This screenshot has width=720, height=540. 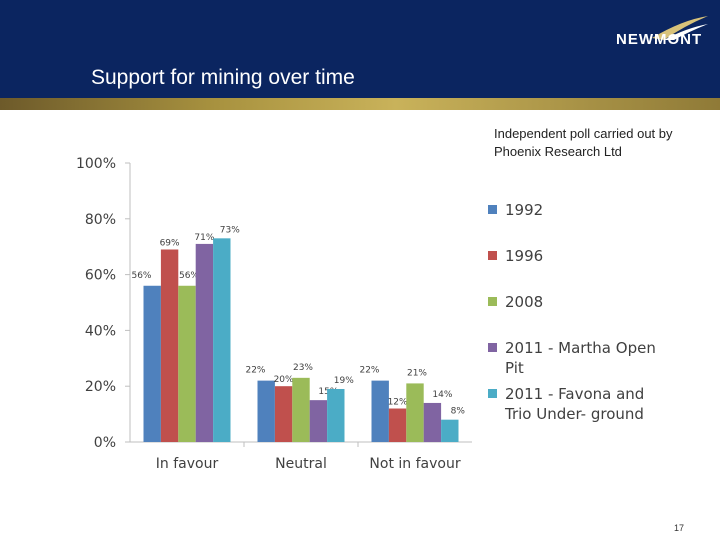 What do you see at coordinates (680, 28) in the screenshot?
I see `logo-swoosh-icon` at bounding box center [680, 28].